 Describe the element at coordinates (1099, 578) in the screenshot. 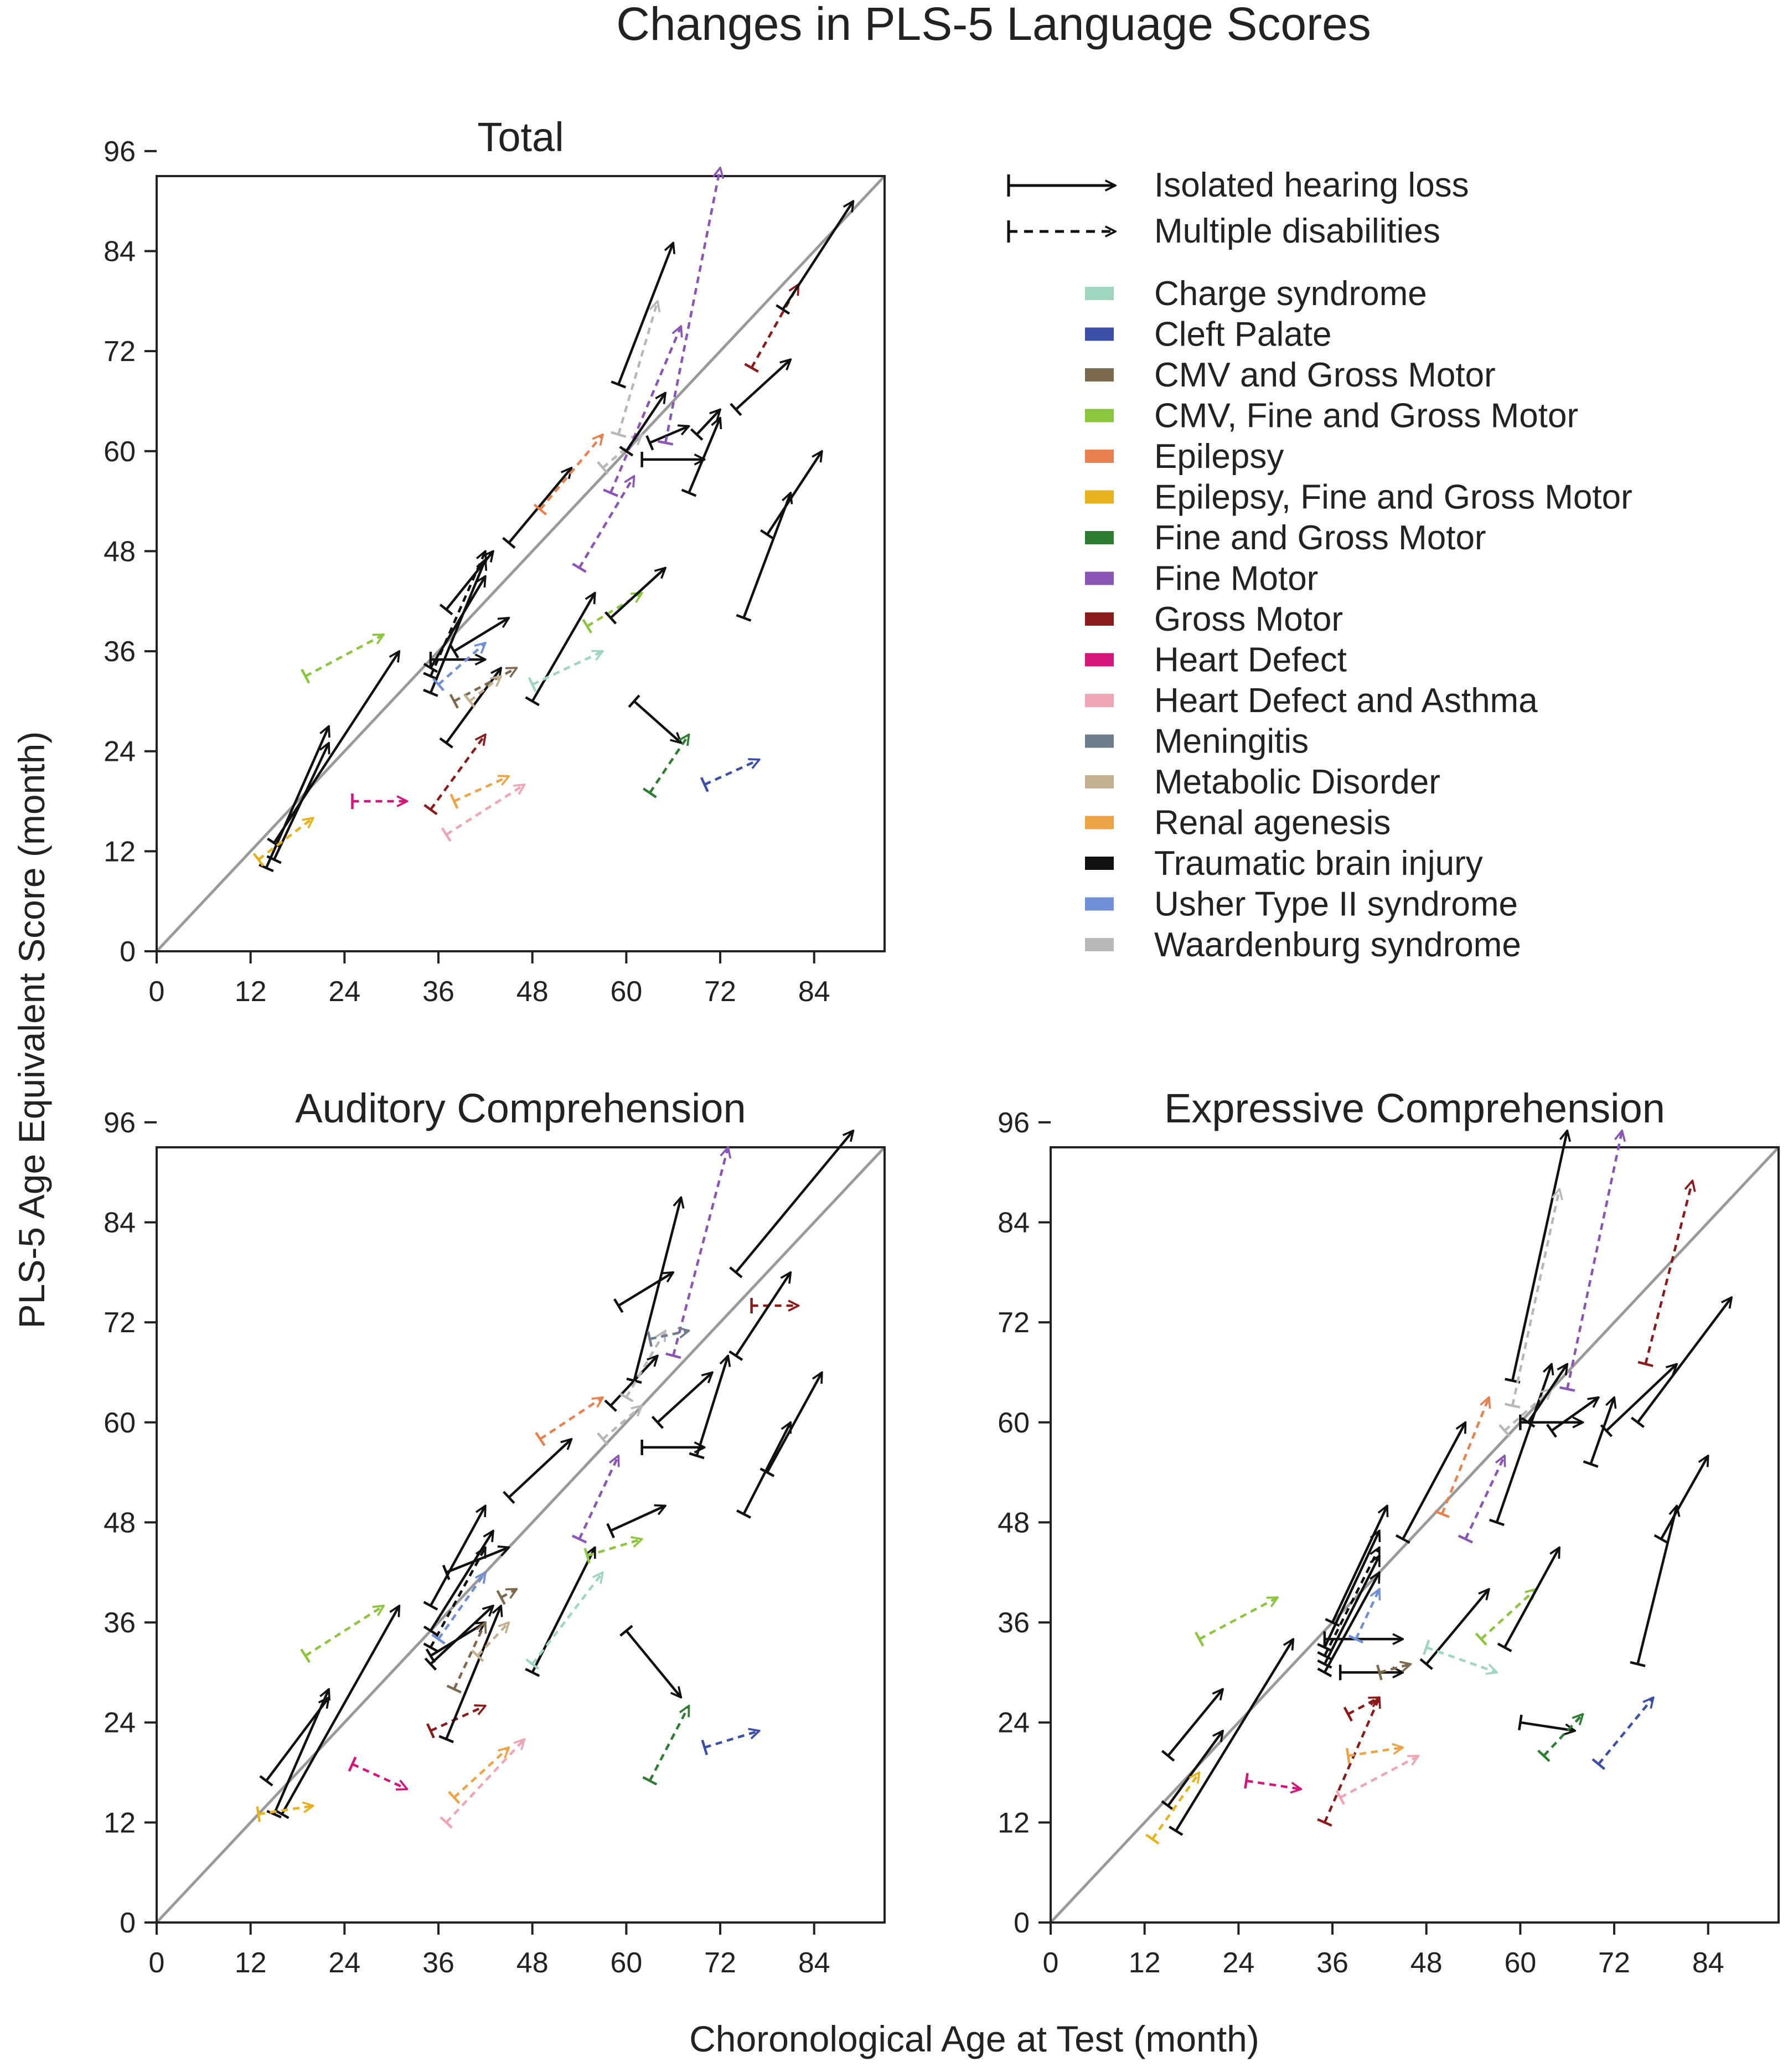

I see `legend-swatch` at that location.